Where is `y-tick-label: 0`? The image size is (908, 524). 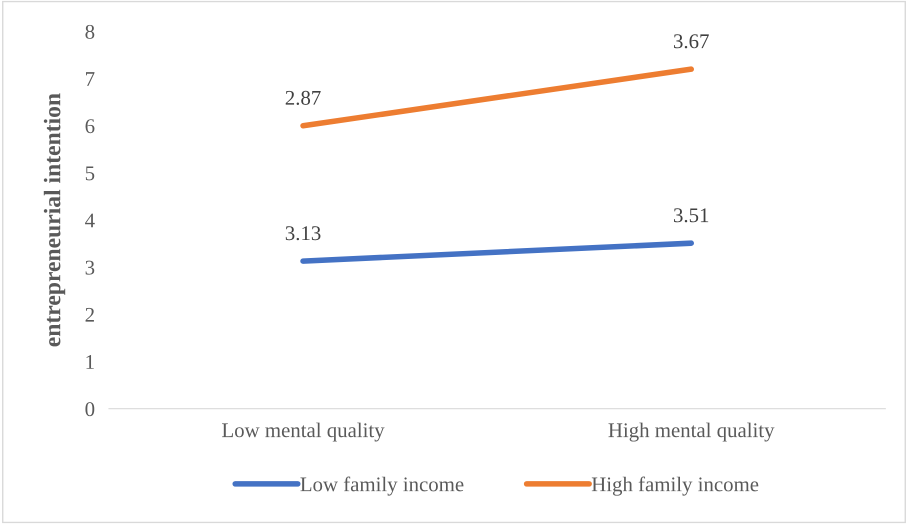
y-tick-label: 0 is located at coordinates (89, 409).